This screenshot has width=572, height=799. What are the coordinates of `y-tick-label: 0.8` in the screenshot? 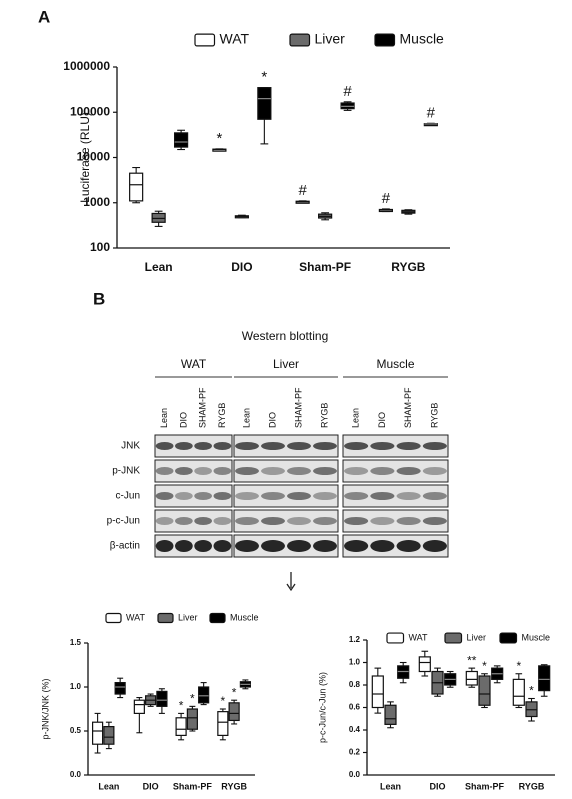 It's located at (355, 684).